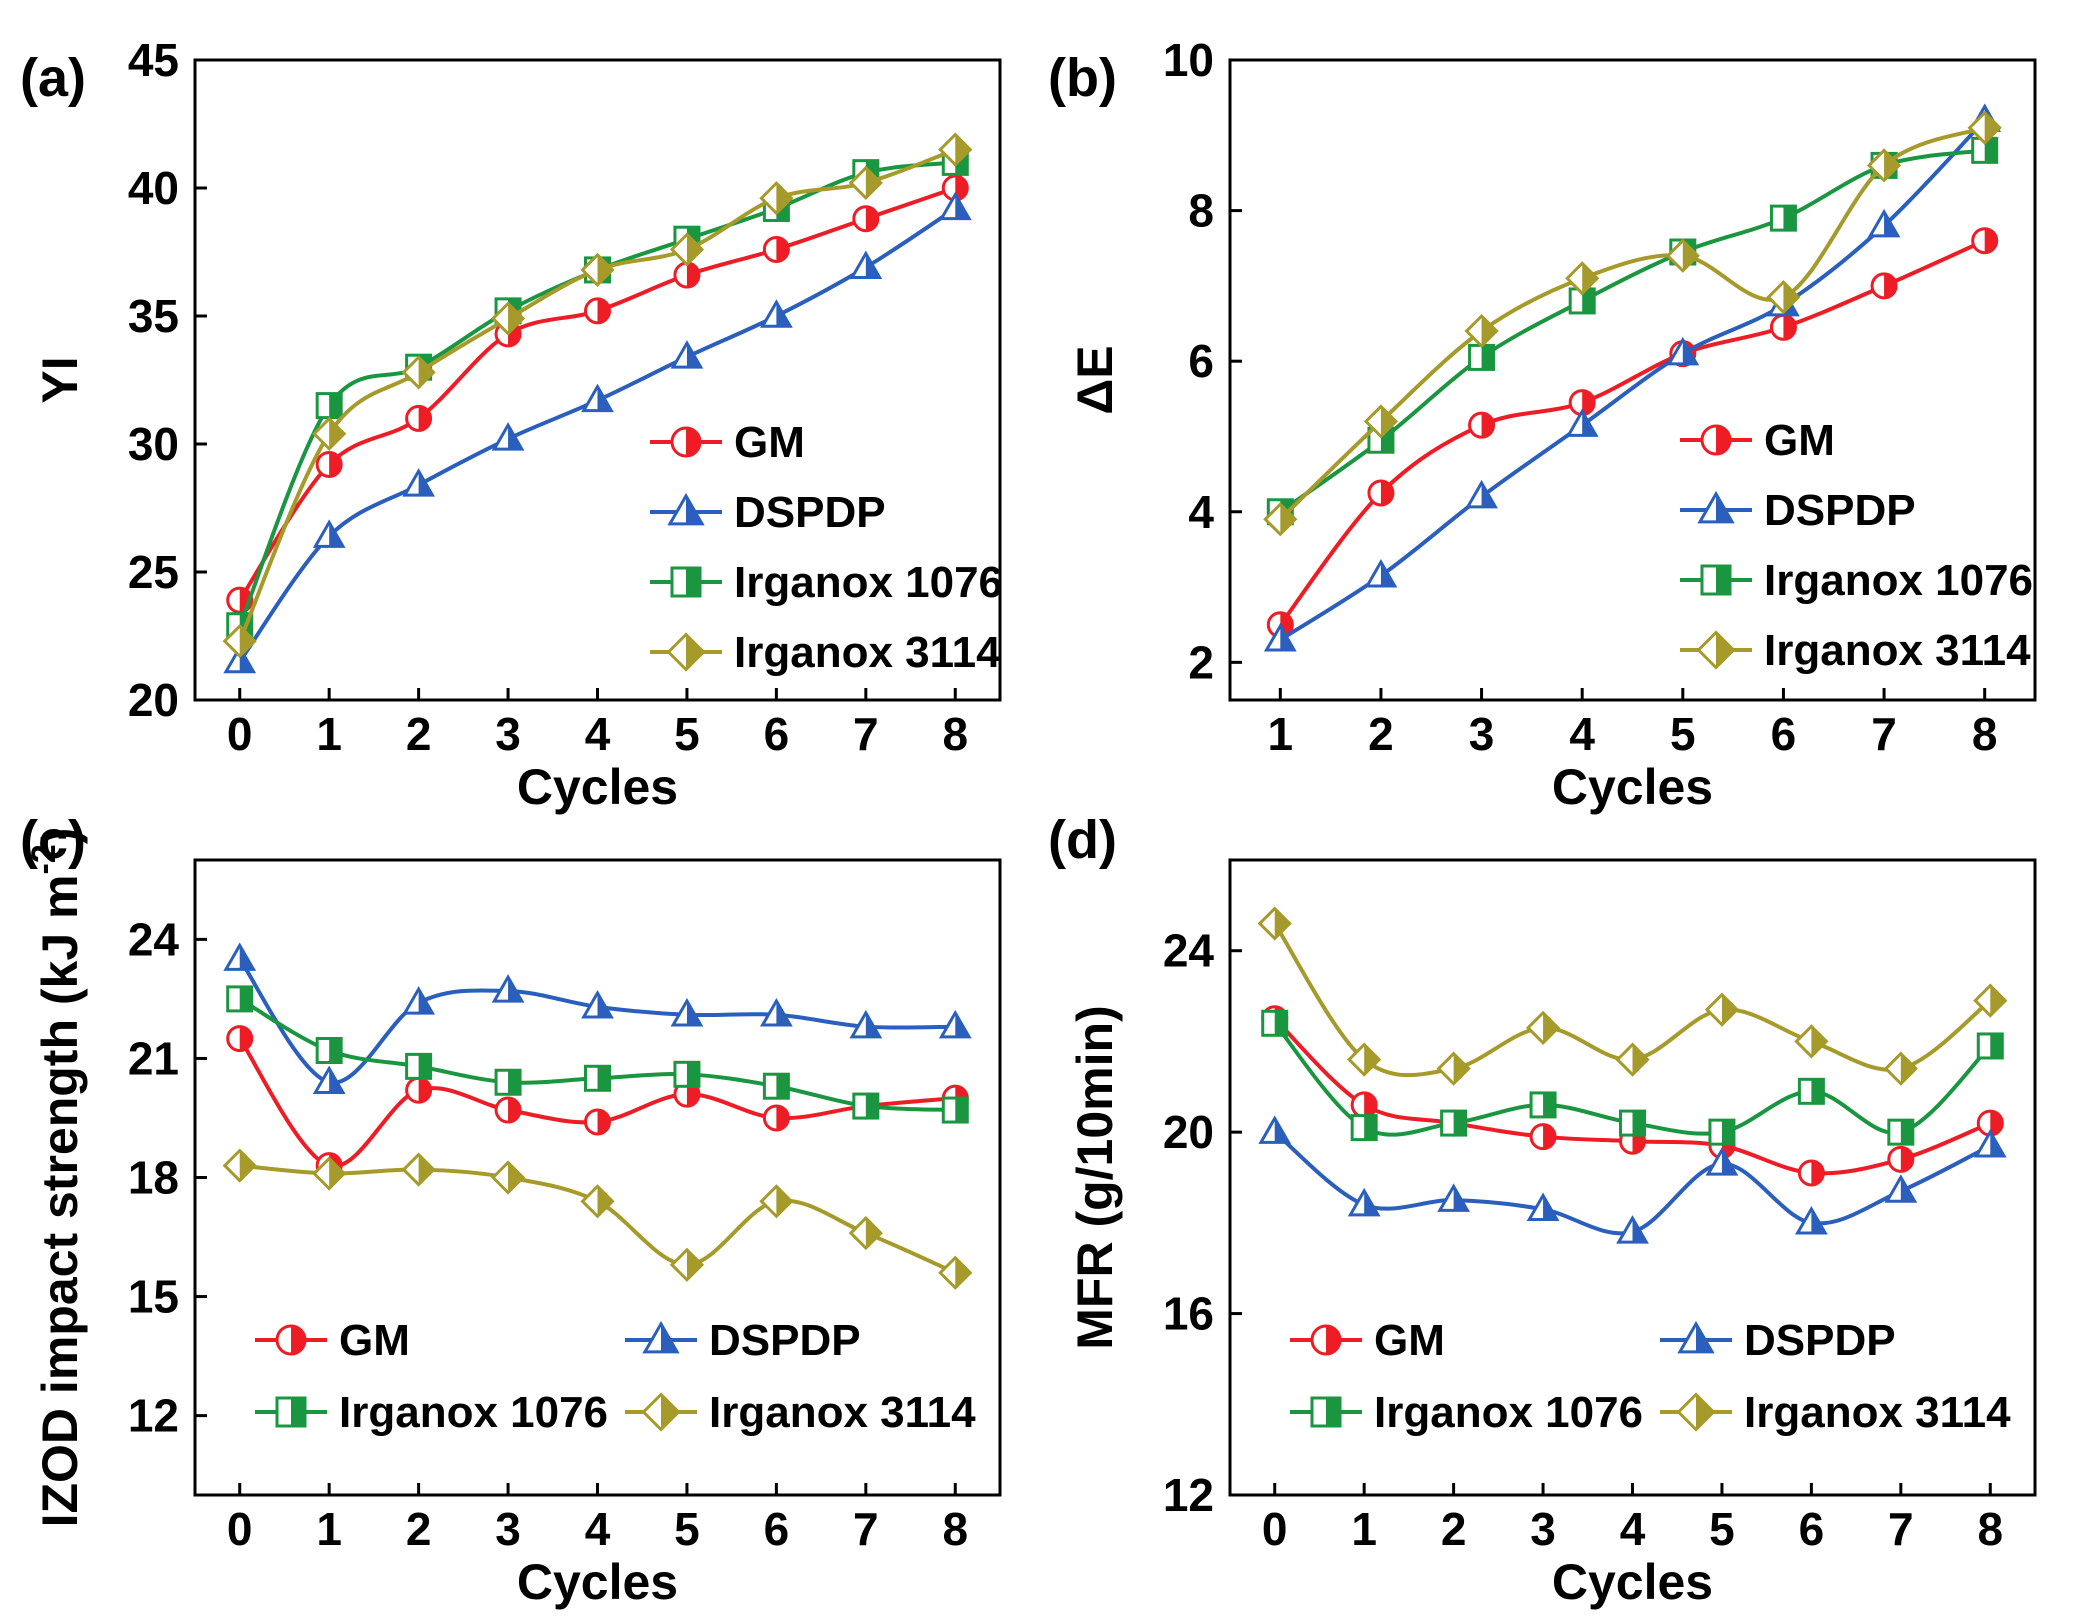 This screenshot has width=2073, height=1621. I want to click on x-tick-label: 1, so click(329, 1529).